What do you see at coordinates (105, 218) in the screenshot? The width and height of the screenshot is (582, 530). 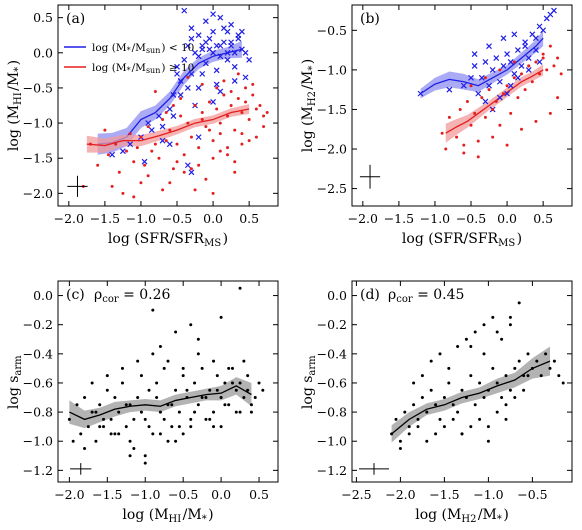 I see `x-tick-label: −1.5` at bounding box center [105, 218].